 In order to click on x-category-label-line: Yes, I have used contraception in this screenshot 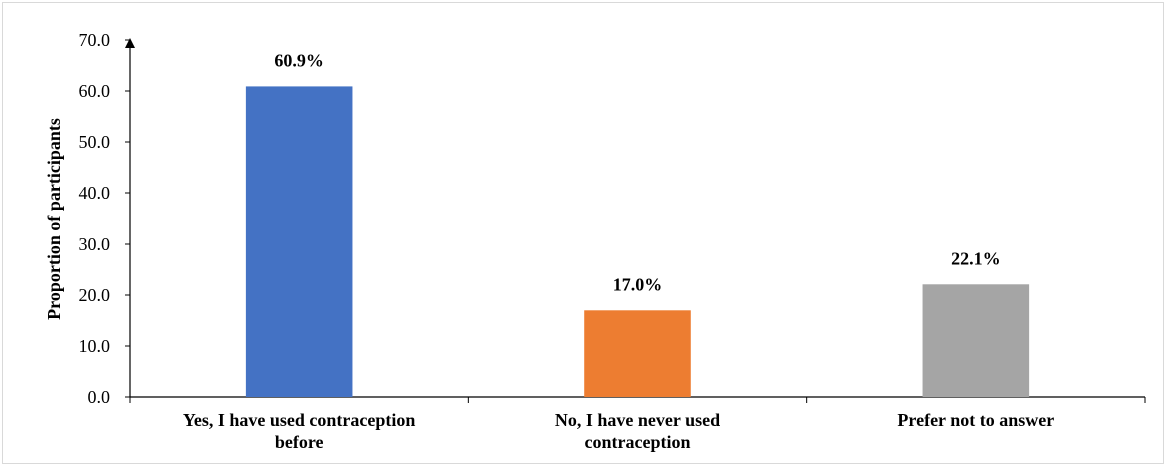, I will do `click(299, 420)`.